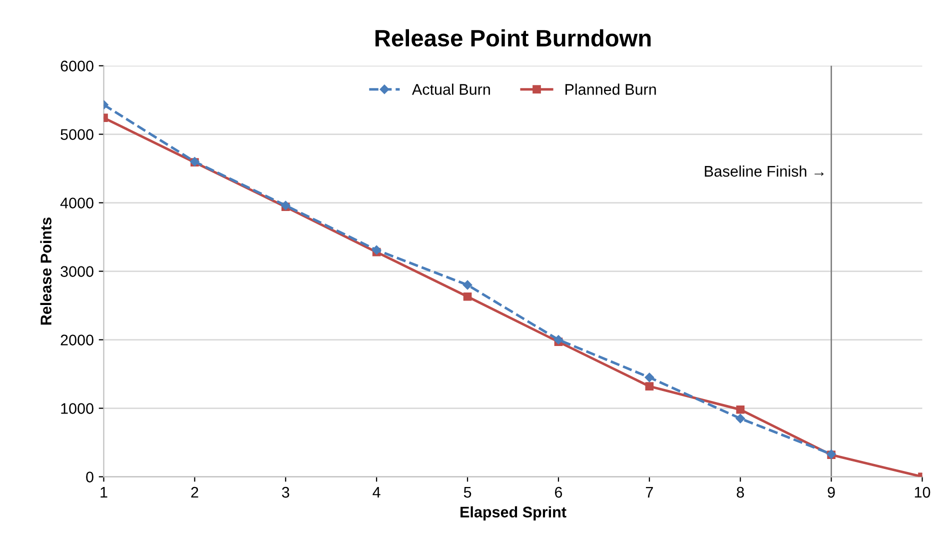 The width and height of the screenshot is (943, 548). I want to click on legend-label: Actual Burn, so click(451, 89).